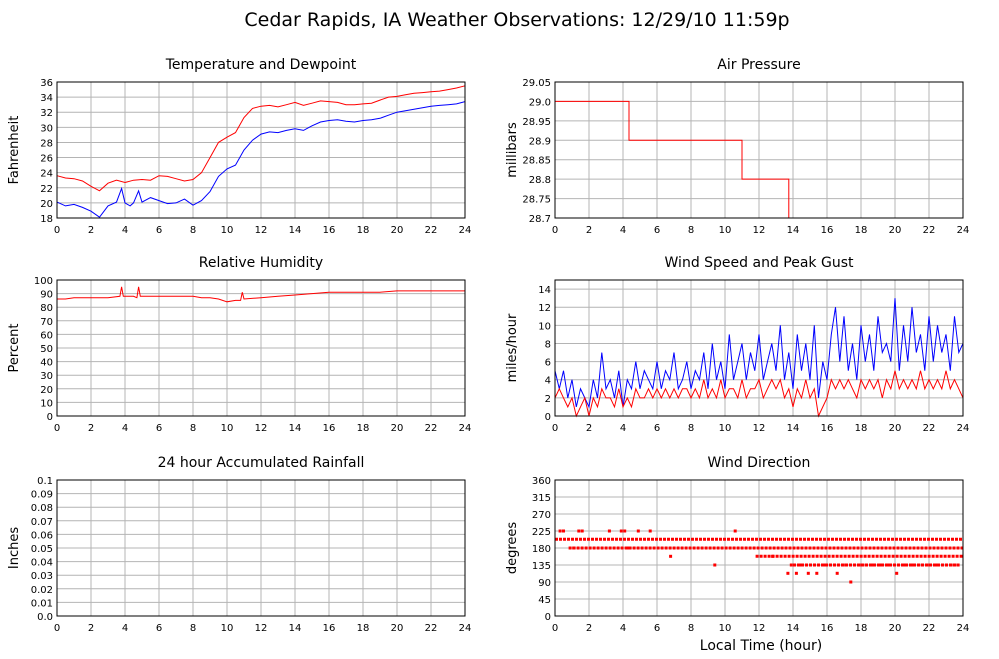 The width and height of the screenshot is (999, 659). Describe the element at coordinates (759, 263) in the screenshot. I see `wind-title: Wind Speed and Peak Gust` at that location.